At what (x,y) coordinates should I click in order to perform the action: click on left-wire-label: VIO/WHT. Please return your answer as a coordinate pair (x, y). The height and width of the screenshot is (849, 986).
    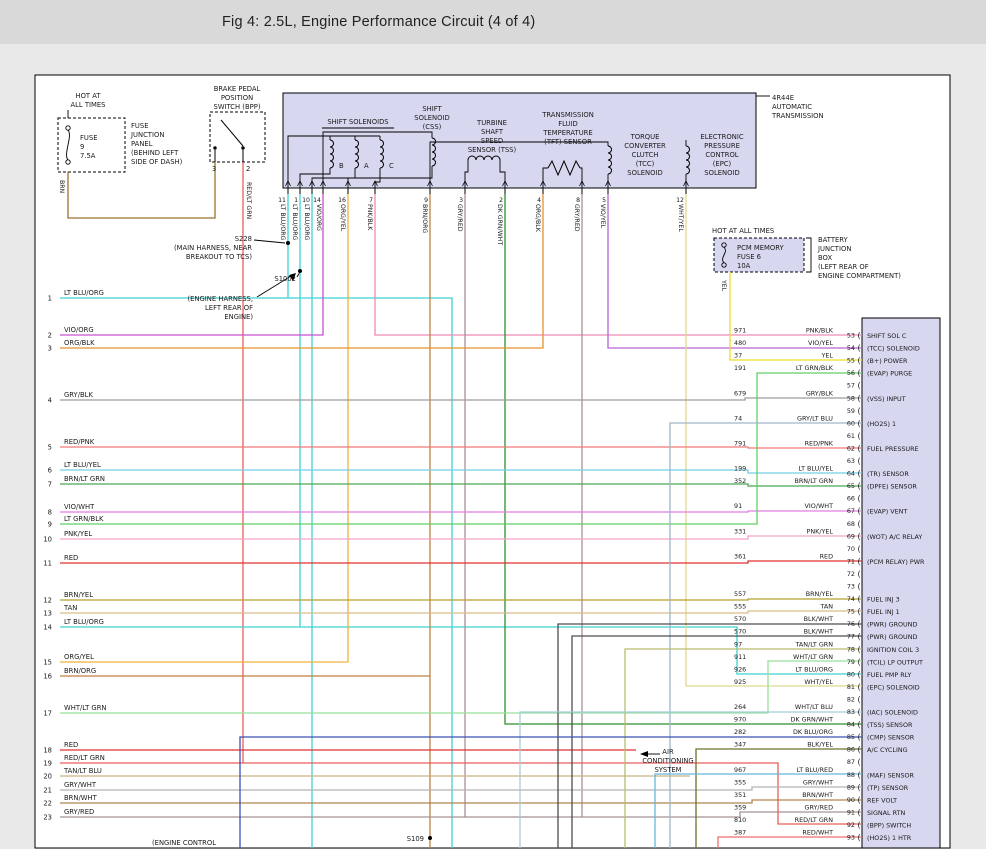
    Looking at the image, I should click on (79, 507).